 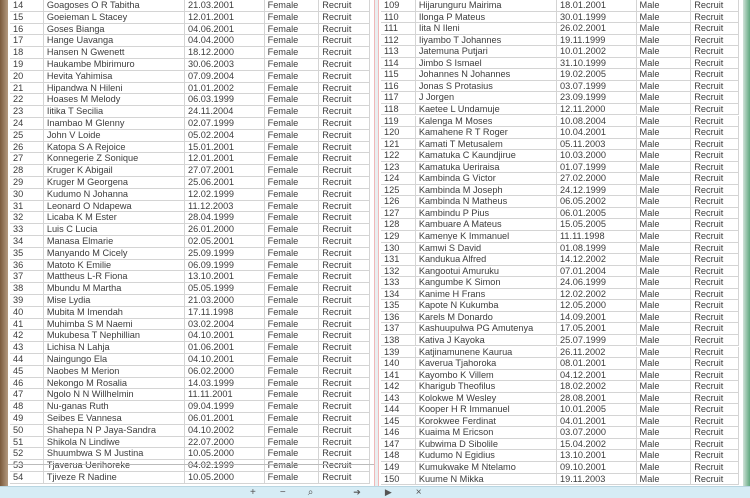 I want to click on date-of-birth-cell: 24.11.2004, so click(x=225, y=111).